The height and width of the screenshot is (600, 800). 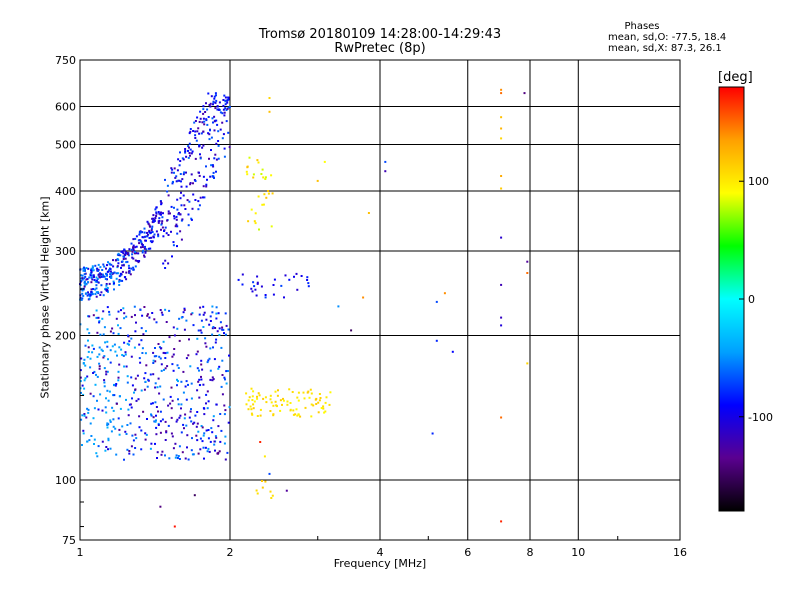 I want to click on x-tick-label: 2, so click(x=230, y=552).